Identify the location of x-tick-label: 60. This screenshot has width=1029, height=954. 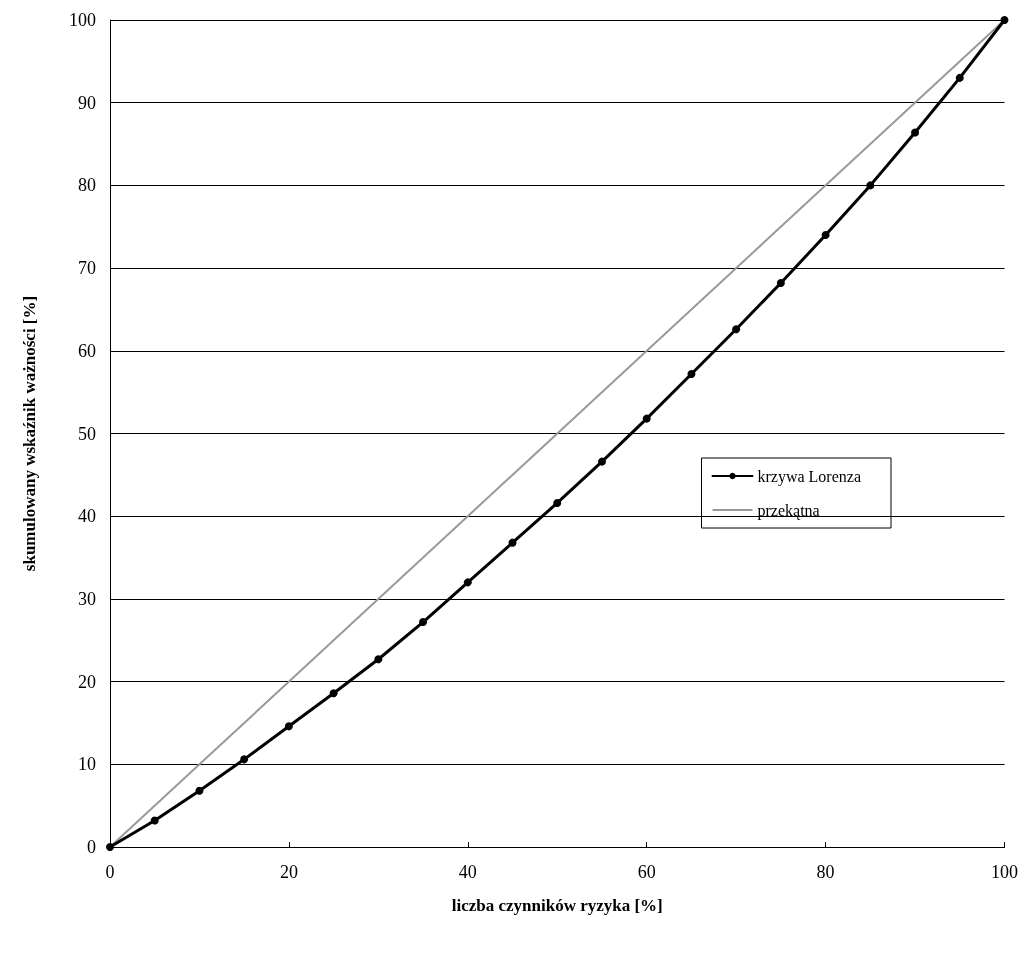
(646, 872).